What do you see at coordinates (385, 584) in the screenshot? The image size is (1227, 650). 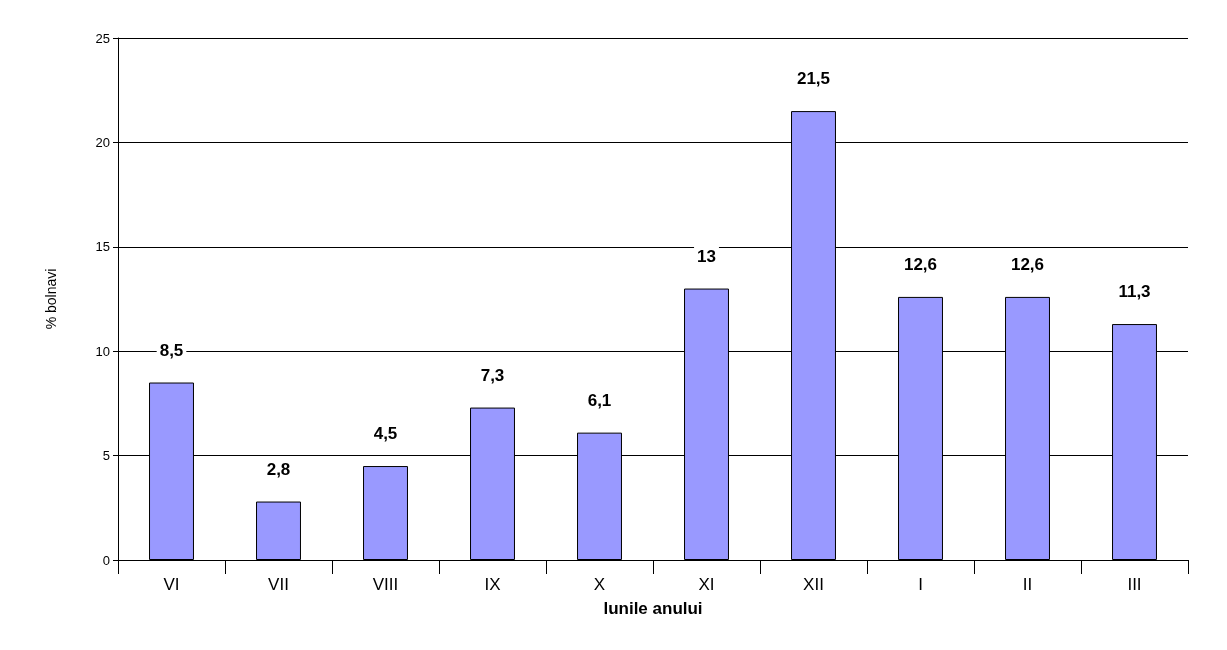 I see `x-tick-label: VIII` at bounding box center [385, 584].